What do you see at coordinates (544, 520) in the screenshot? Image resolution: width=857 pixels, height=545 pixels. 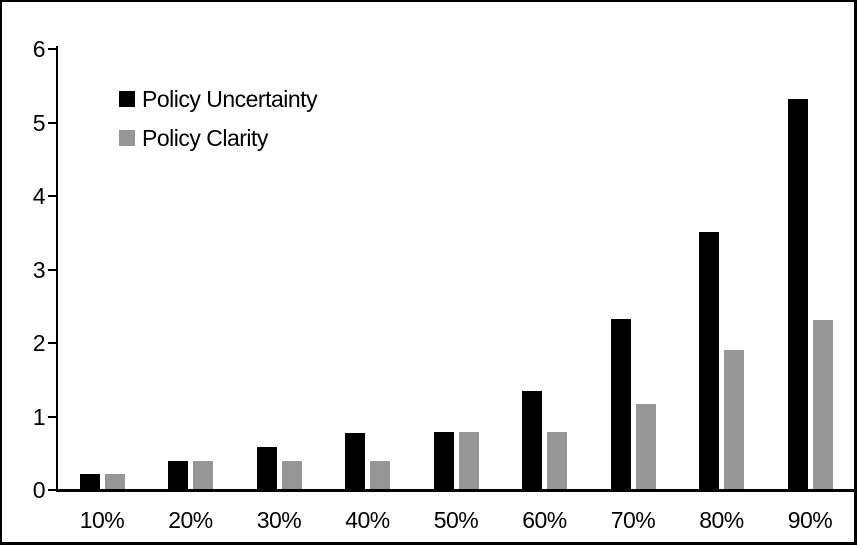 I see `x-tick-label: 60%` at bounding box center [544, 520].